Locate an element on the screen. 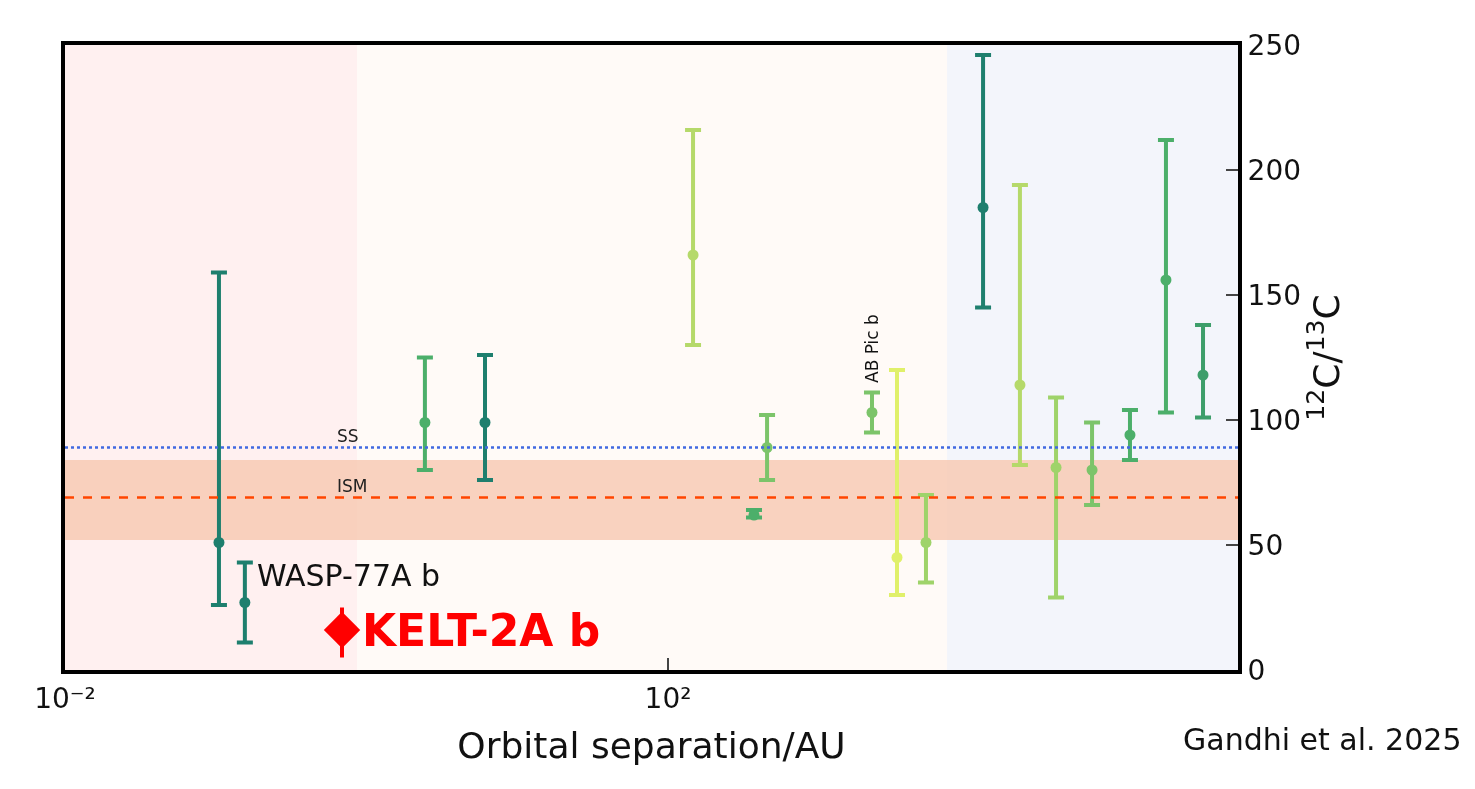 Image resolution: width=1475 pixels, height=789 pixels. y-tick-label: 250 is located at coordinates (1274, 45).